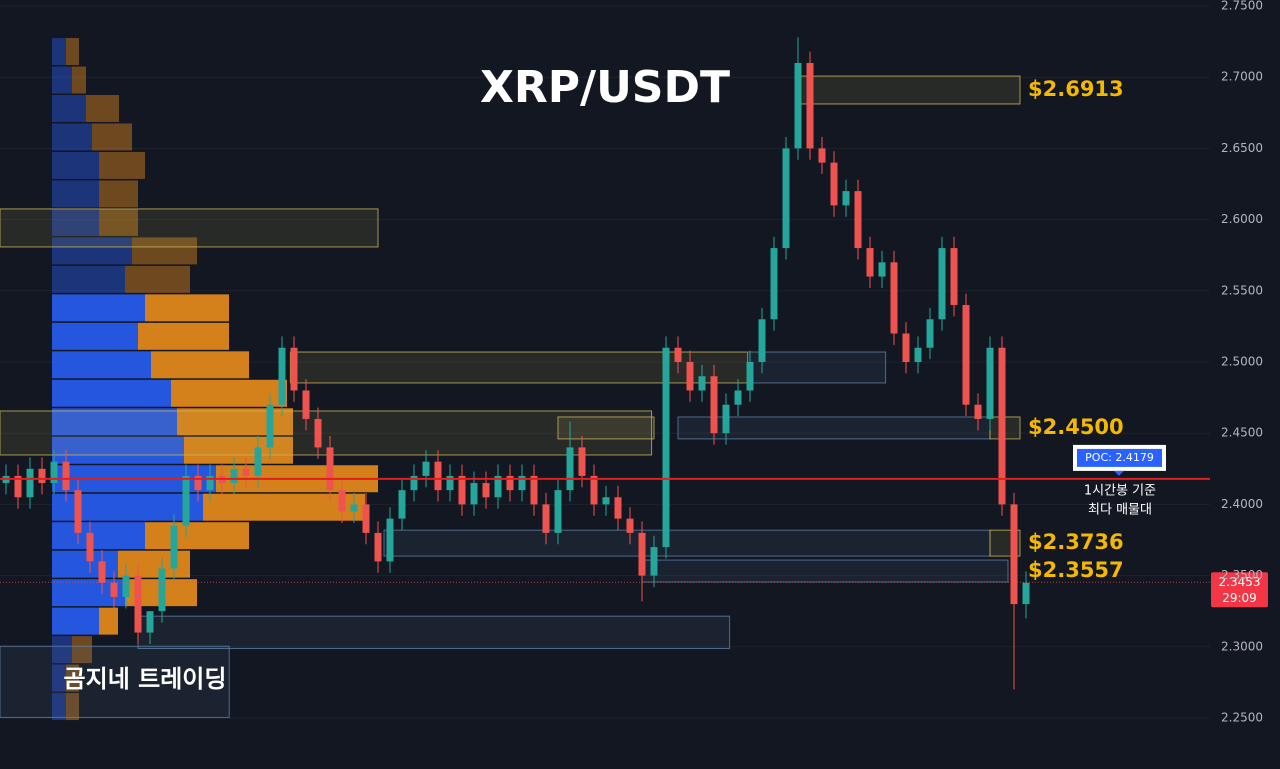 Image resolution: width=1280 pixels, height=769 pixels. Describe the element at coordinates (605, 87) in the screenshot. I see `chart-title: XRP/USDT` at that location.